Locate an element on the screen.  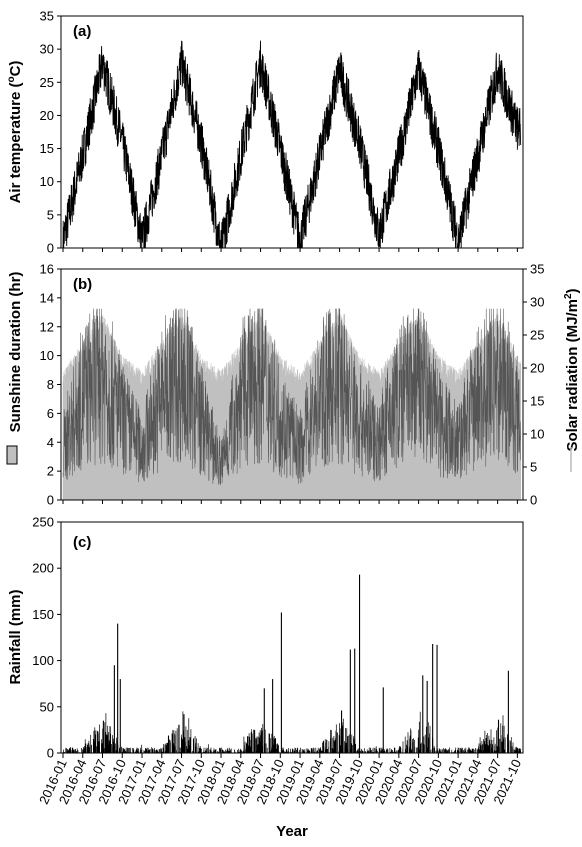
panel-c-y-tick-label: 200 is located at coordinates (43, 568).